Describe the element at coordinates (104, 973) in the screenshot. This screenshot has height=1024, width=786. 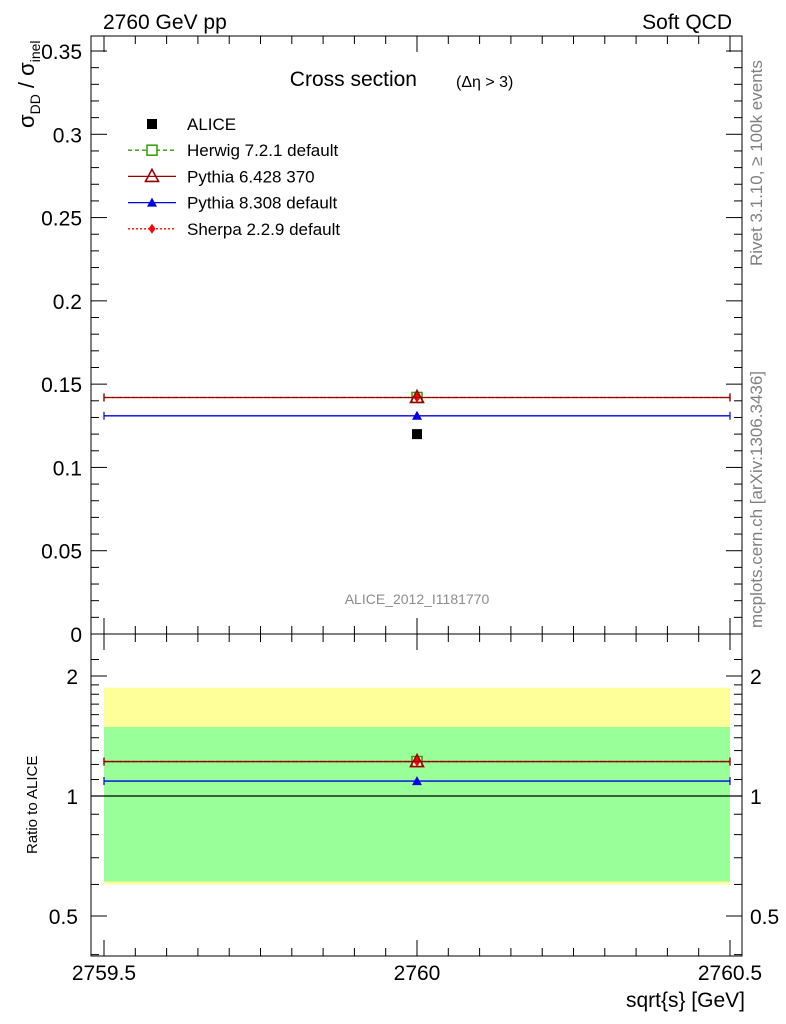
I see `x-tick-label: 2759.5` at that location.